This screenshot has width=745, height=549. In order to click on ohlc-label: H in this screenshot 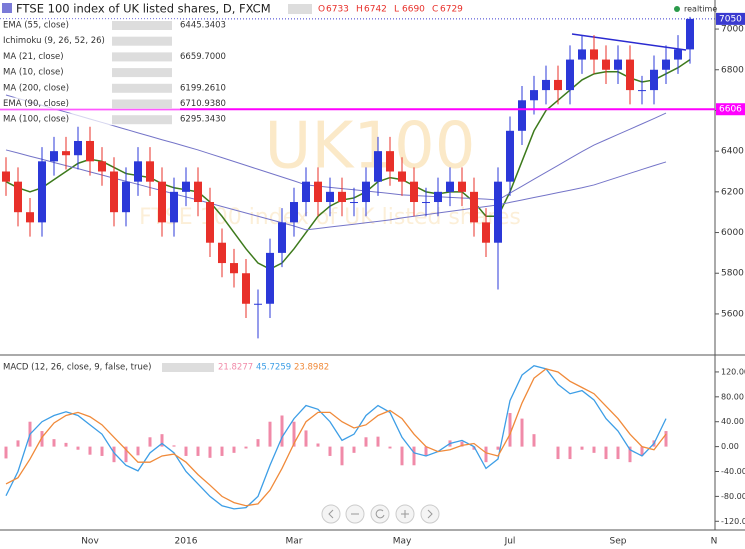, I will do `click(359, 10)`.